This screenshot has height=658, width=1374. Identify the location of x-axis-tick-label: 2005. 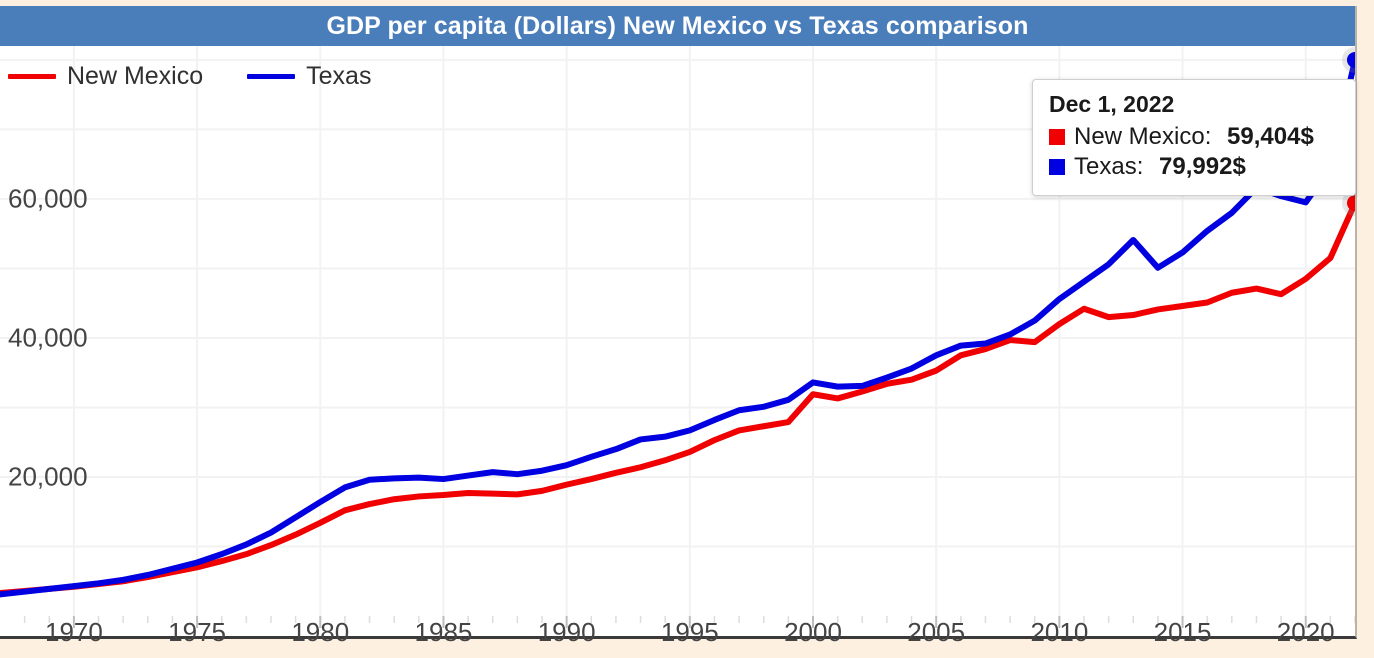
(936, 632).